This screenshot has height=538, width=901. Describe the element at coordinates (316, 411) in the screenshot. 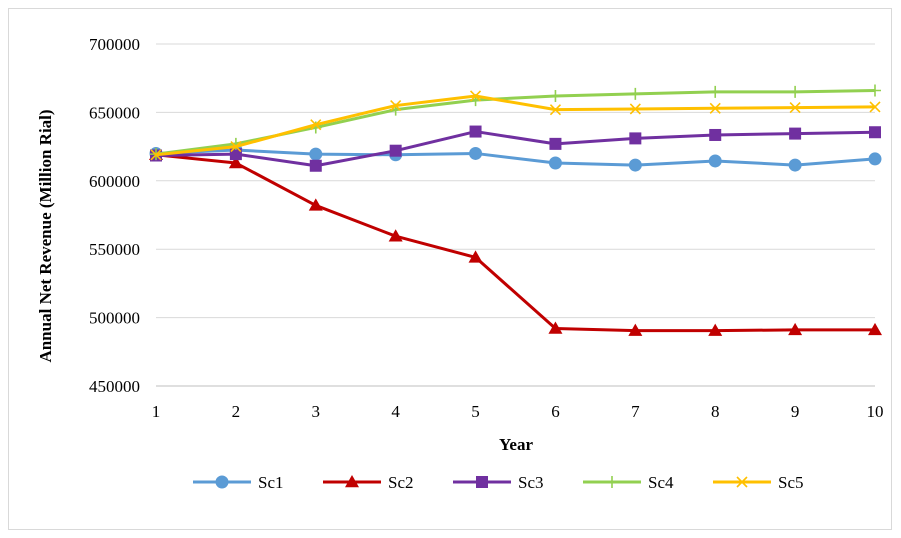

I see `x-tick-label: 3` at that location.